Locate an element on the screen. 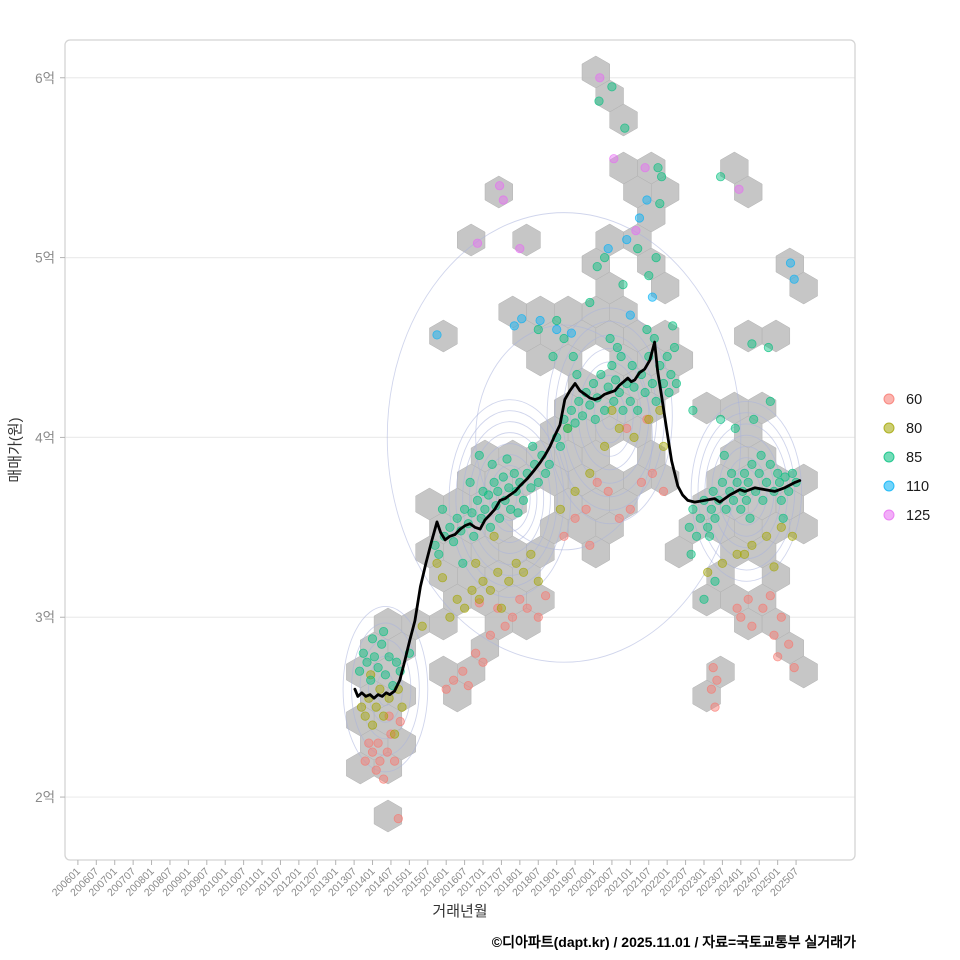 The image size is (960, 960). legend-swatch is located at coordinates (889, 515).